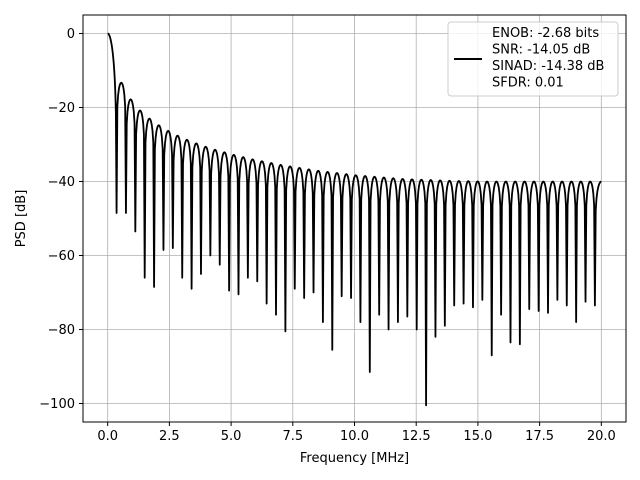  Describe the element at coordinates (107, 436) in the screenshot. I see `x-tick-label: 0.0` at that location.